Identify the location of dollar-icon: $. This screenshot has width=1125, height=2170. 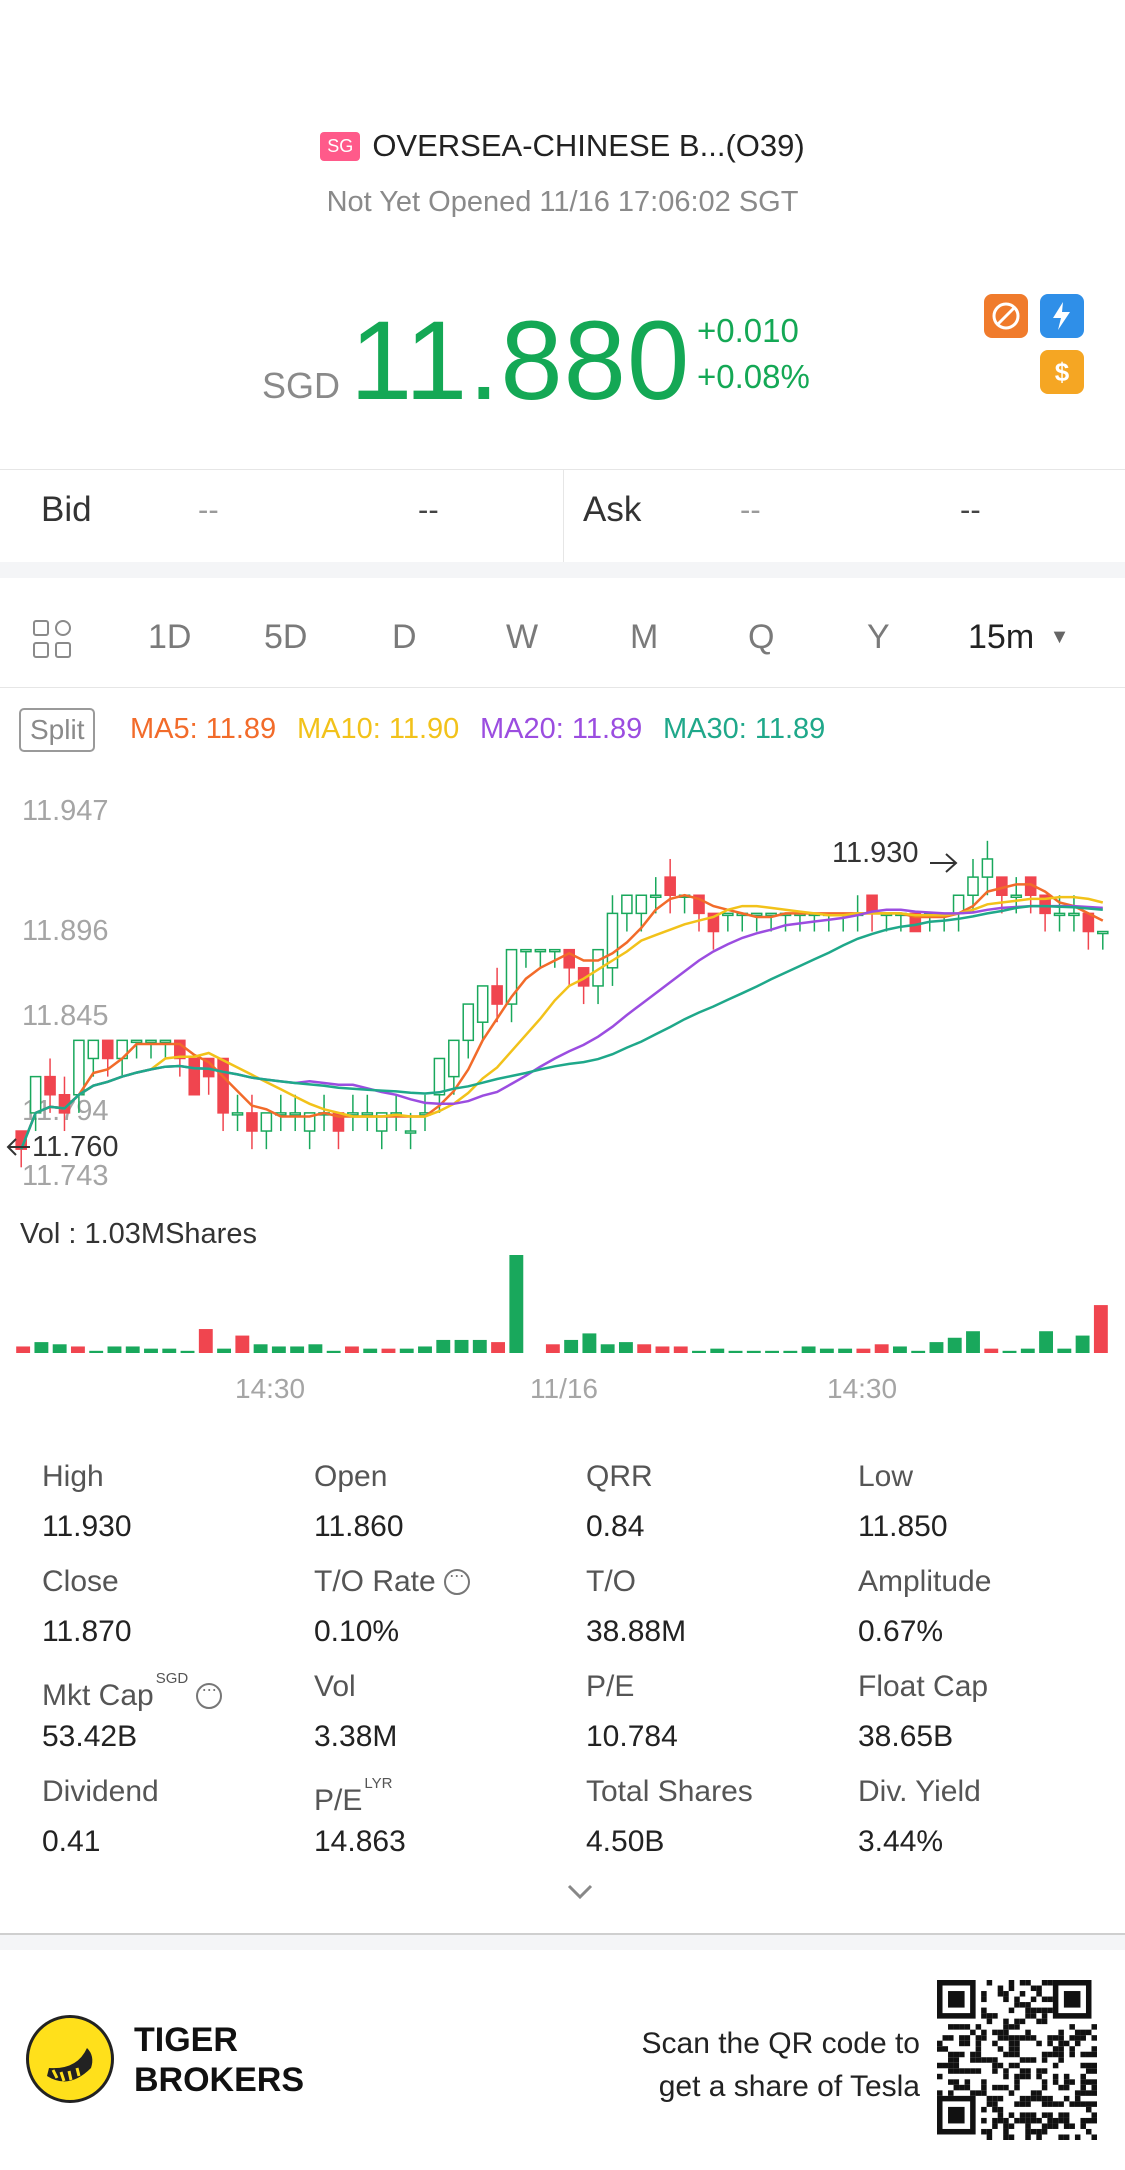
(1062, 372).